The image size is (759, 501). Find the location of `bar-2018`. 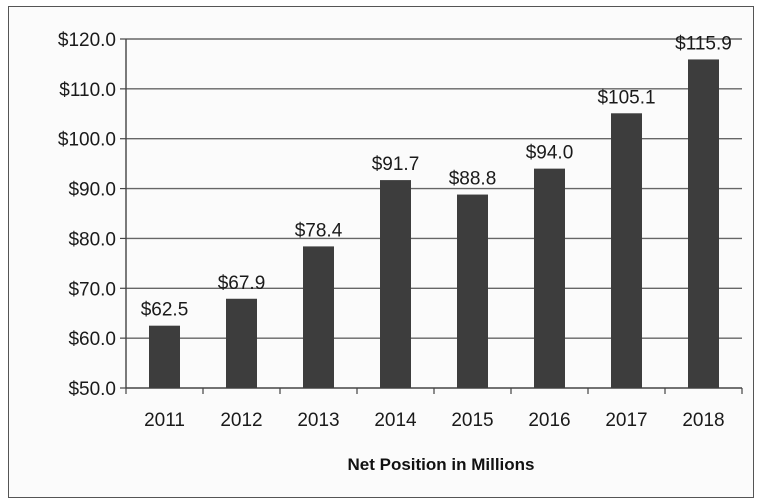

bar-2018 is located at coordinates (703, 223).